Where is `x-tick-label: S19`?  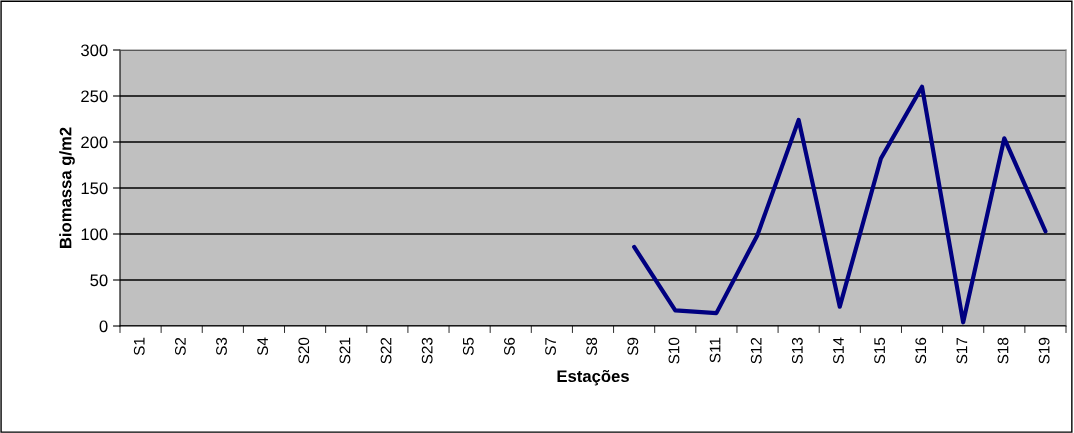 x-tick-label: S19 is located at coordinates (1044, 350).